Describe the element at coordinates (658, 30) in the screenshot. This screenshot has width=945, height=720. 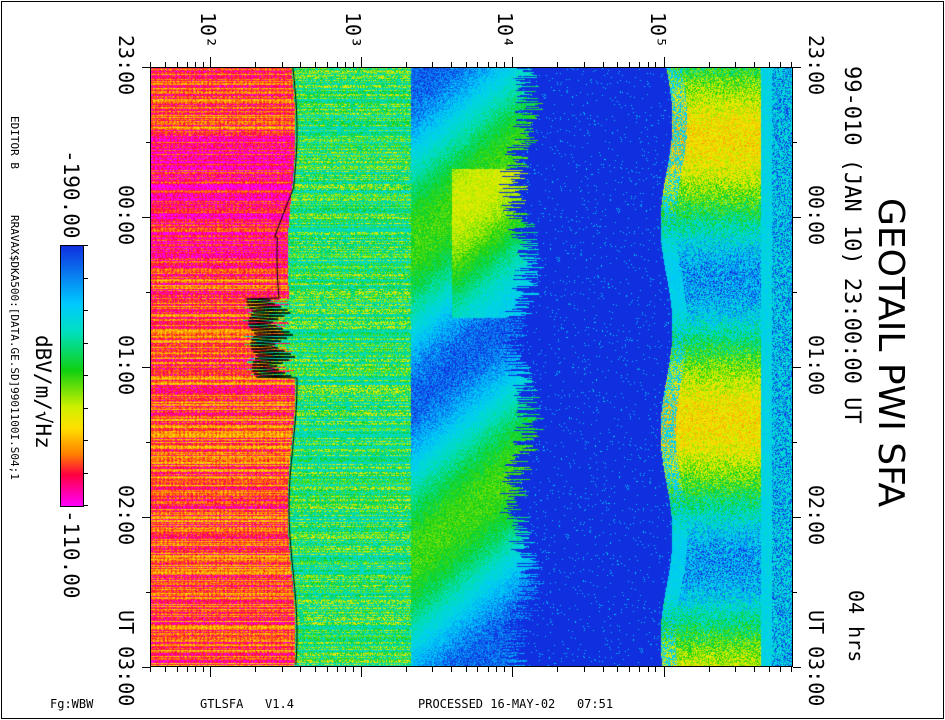
I see `freq-tick-label: 10⁵` at that location.